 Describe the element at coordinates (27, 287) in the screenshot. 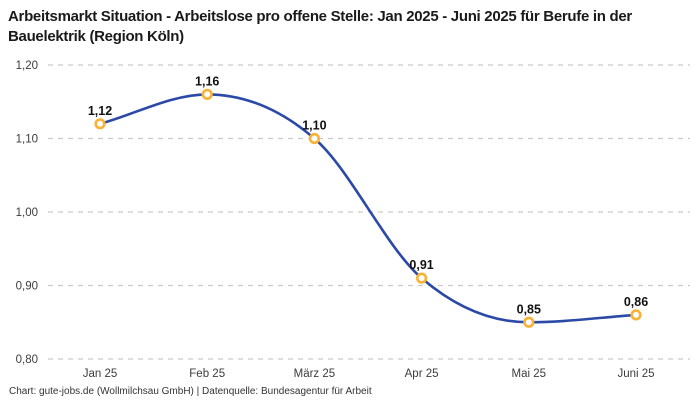

I see `y-axis-tick-label: 0,90` at that location.